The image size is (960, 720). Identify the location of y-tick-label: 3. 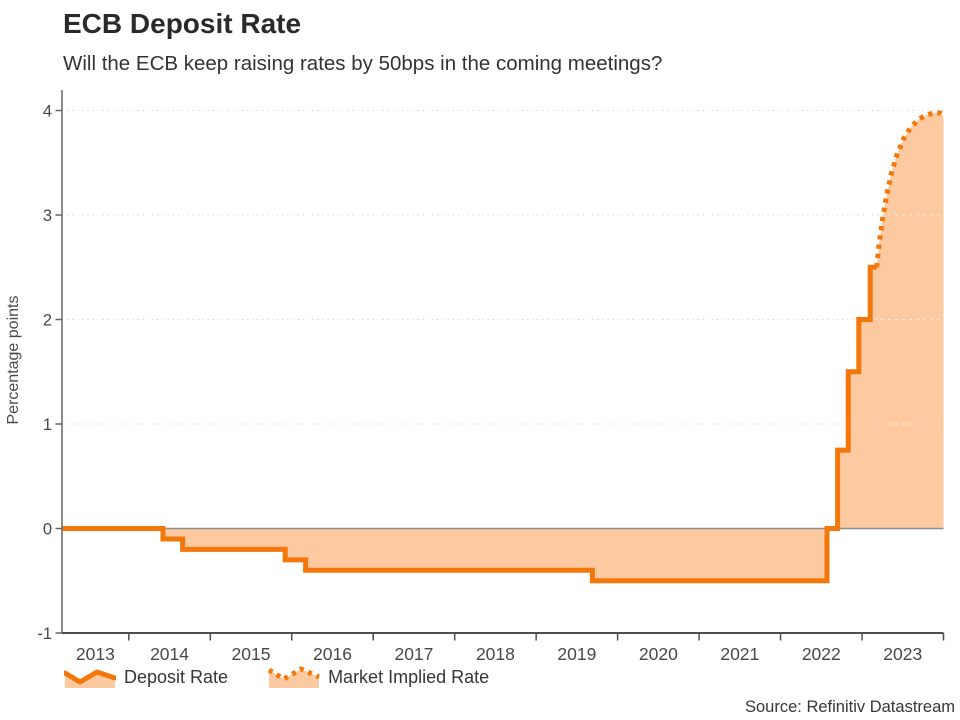
(47, 216).